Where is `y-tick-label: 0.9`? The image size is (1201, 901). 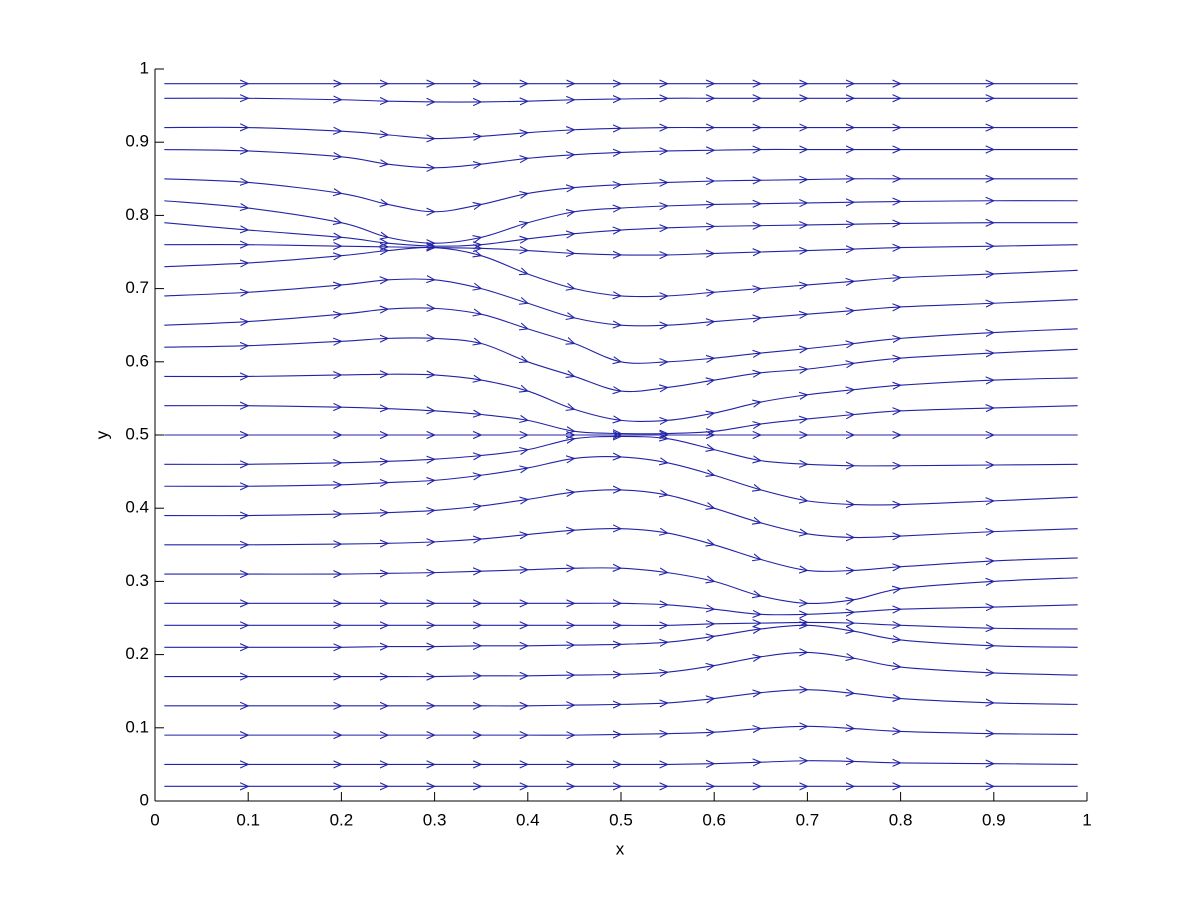
y-tick-label: 0.9 is located at coordinates (137, 141).